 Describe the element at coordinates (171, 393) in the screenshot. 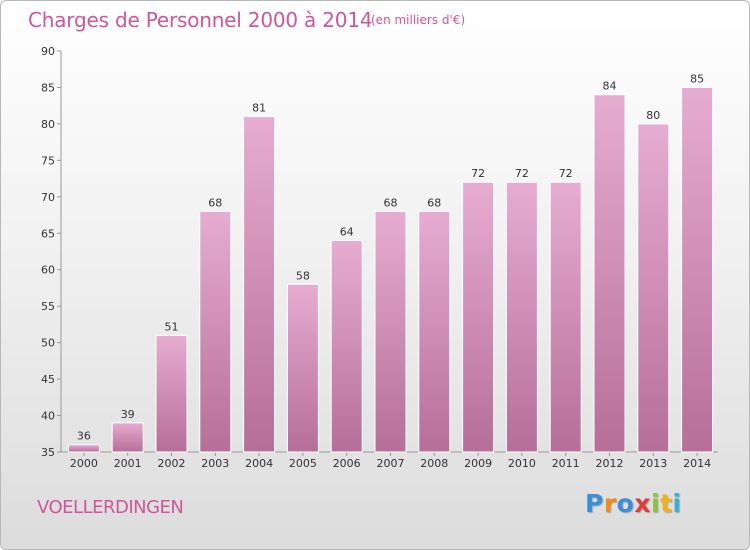

I see `bar-2002` at that location.